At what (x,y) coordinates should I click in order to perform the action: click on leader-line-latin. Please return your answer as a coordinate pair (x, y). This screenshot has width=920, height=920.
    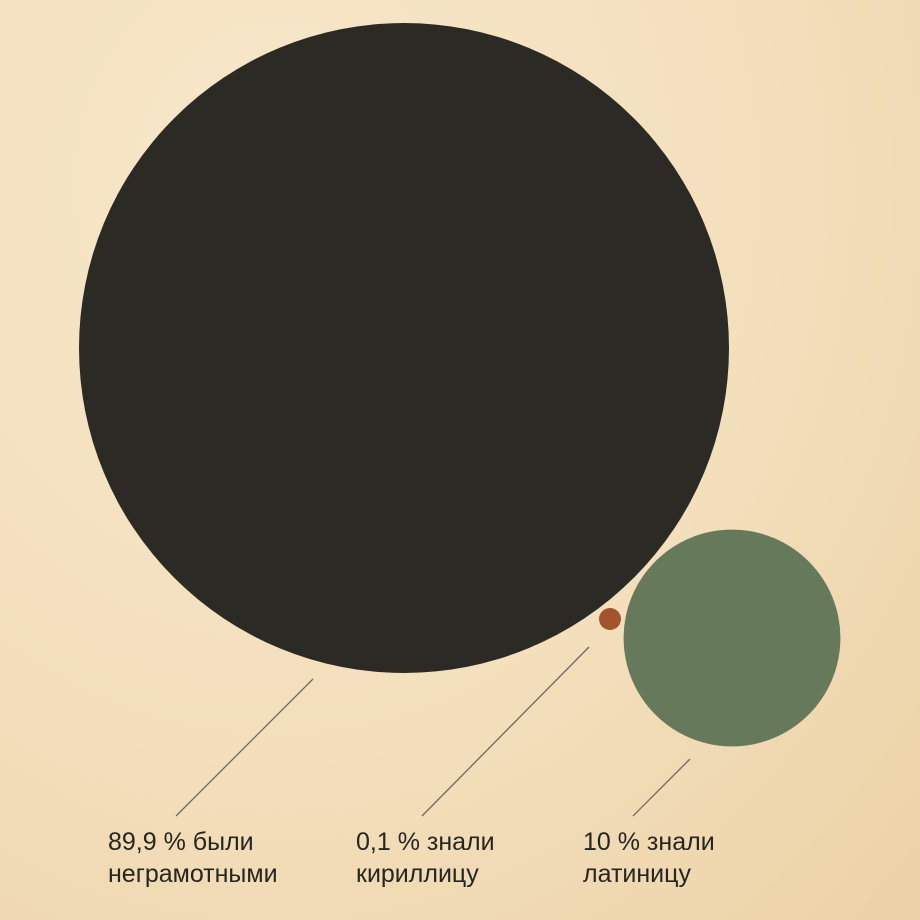
    Looking at the image, I should click on (661, 787).